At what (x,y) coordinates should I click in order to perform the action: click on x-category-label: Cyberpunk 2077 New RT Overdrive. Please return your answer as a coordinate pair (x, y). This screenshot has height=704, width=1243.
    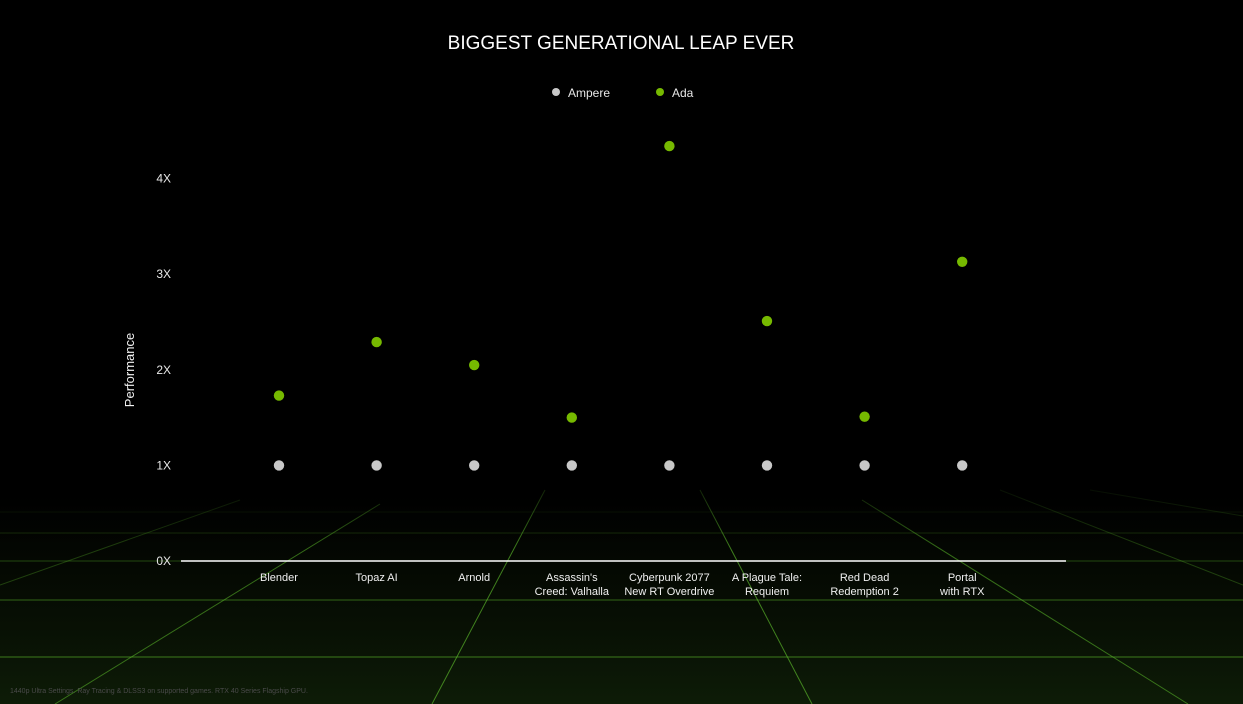
    Looking at the image, I should click on (669, 585).